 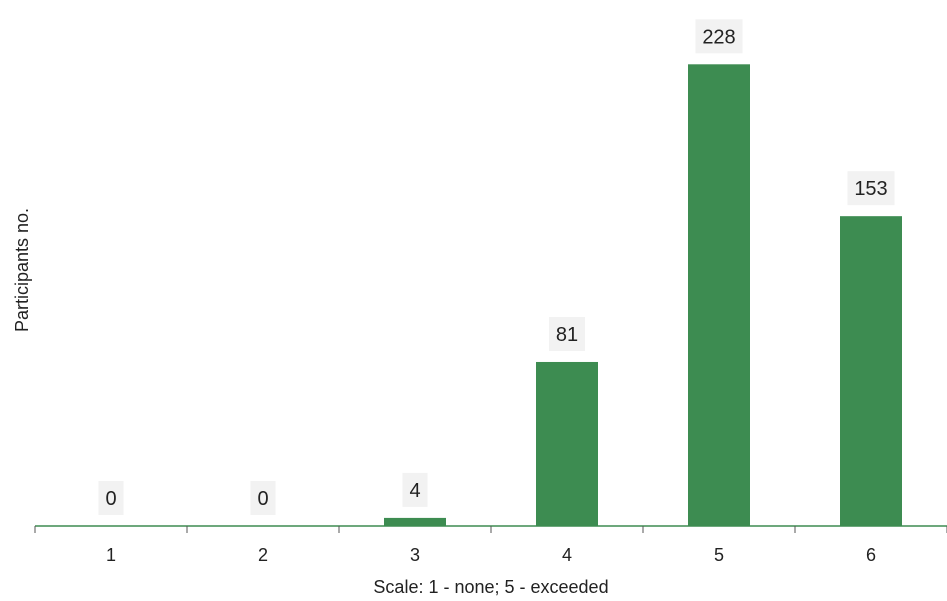 I want to click on data-label-3: 4, so click(x=414, y=491).